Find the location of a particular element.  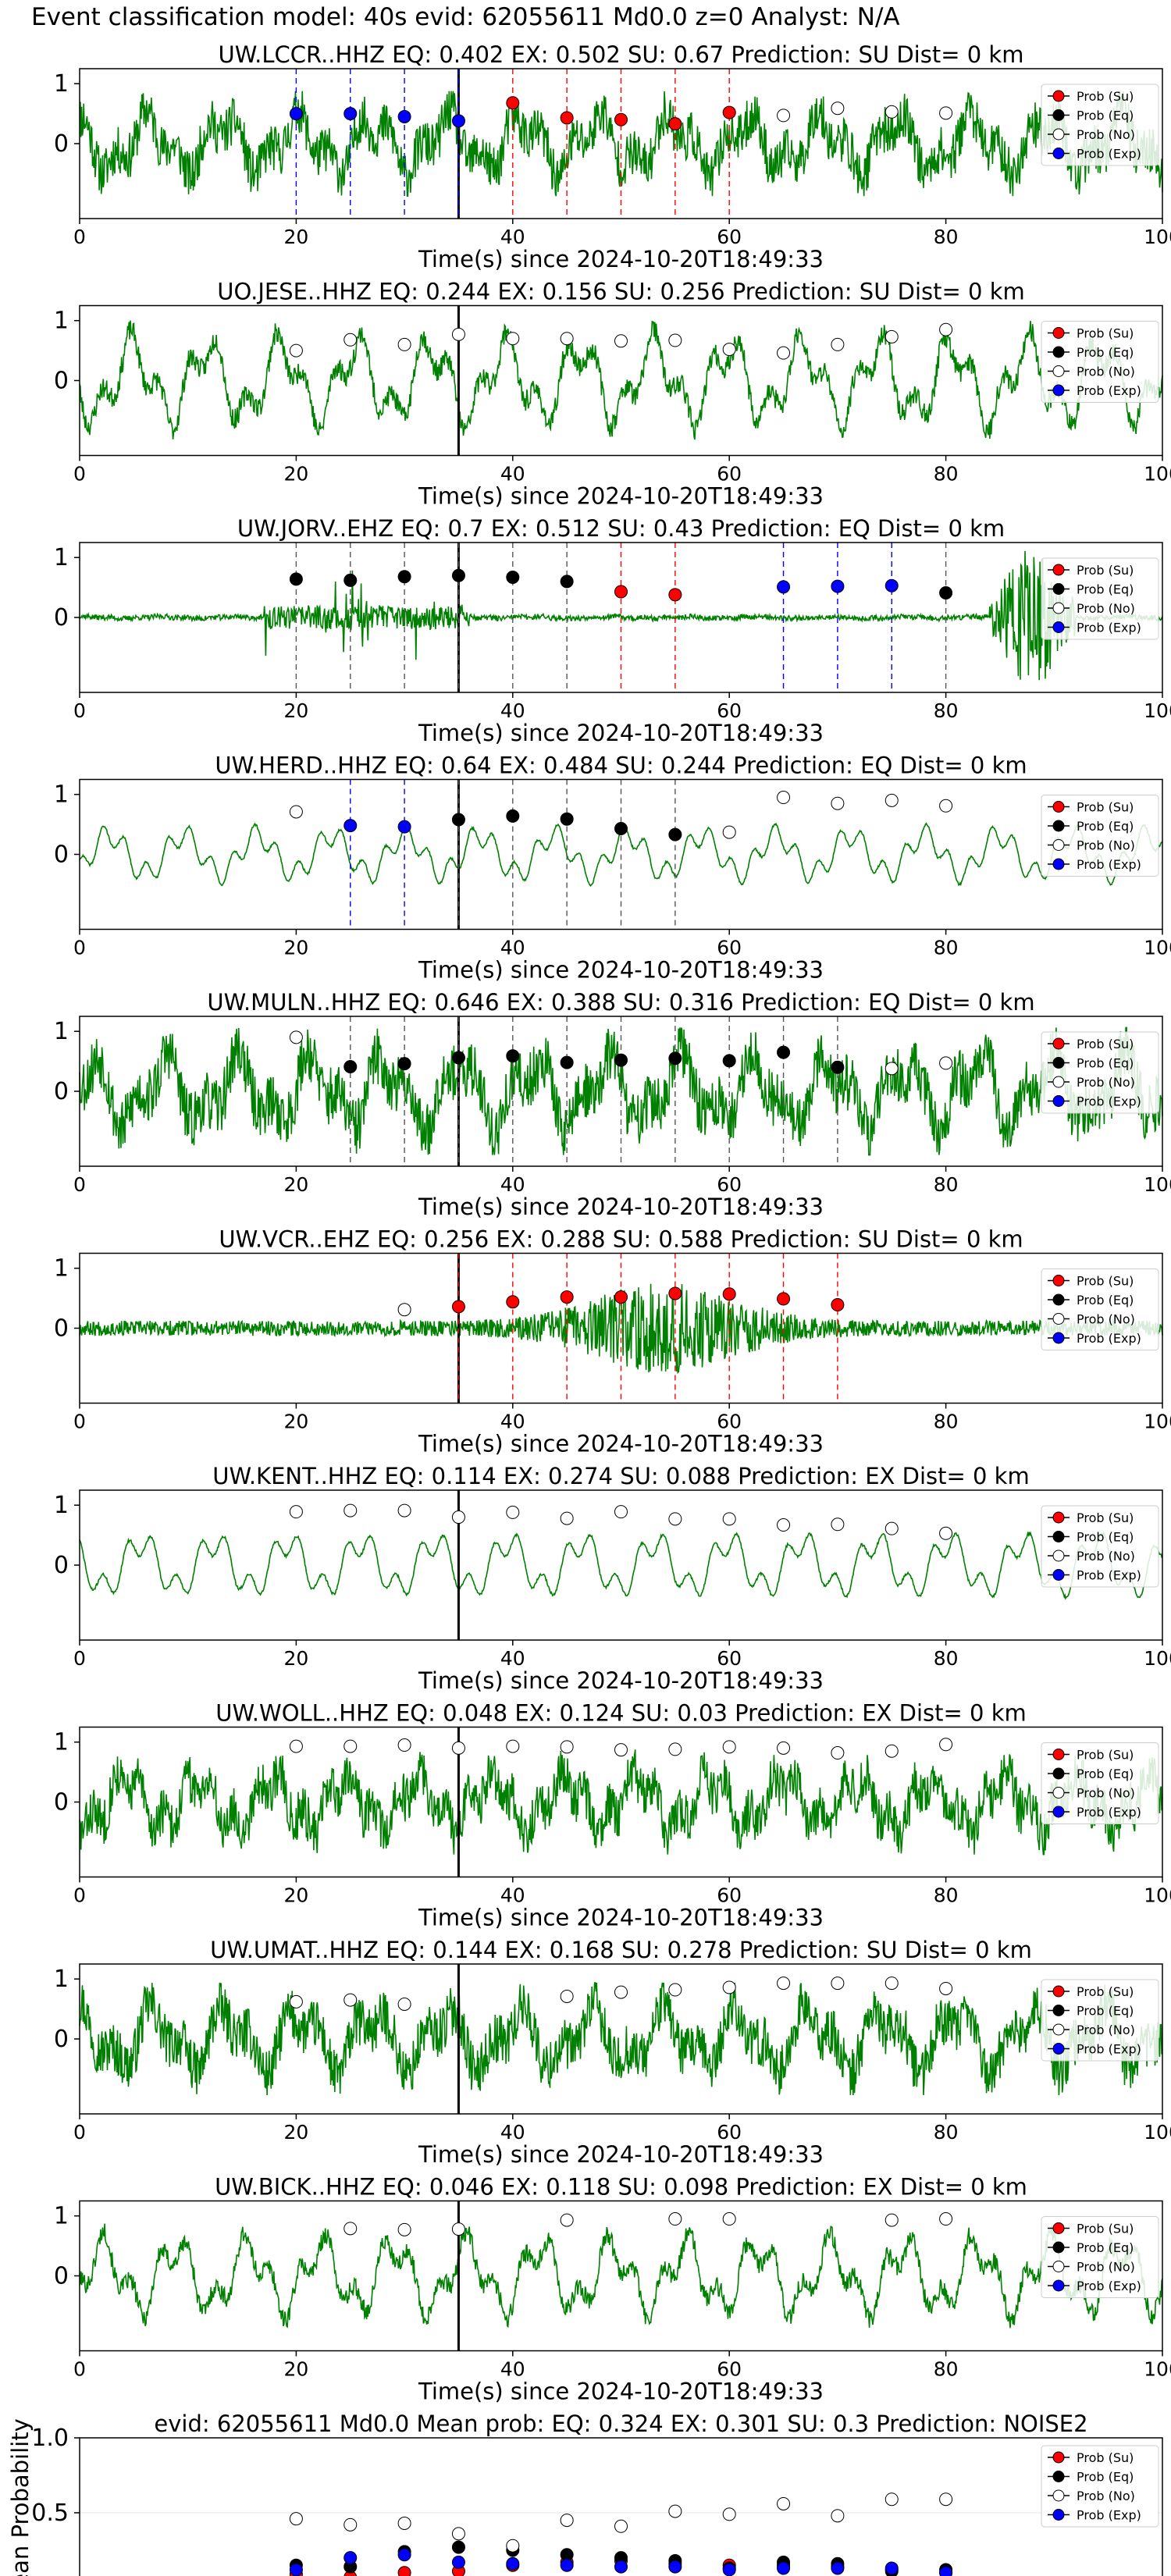

panel-6-legend-marker-su is located at coordinates (1058, 1280).